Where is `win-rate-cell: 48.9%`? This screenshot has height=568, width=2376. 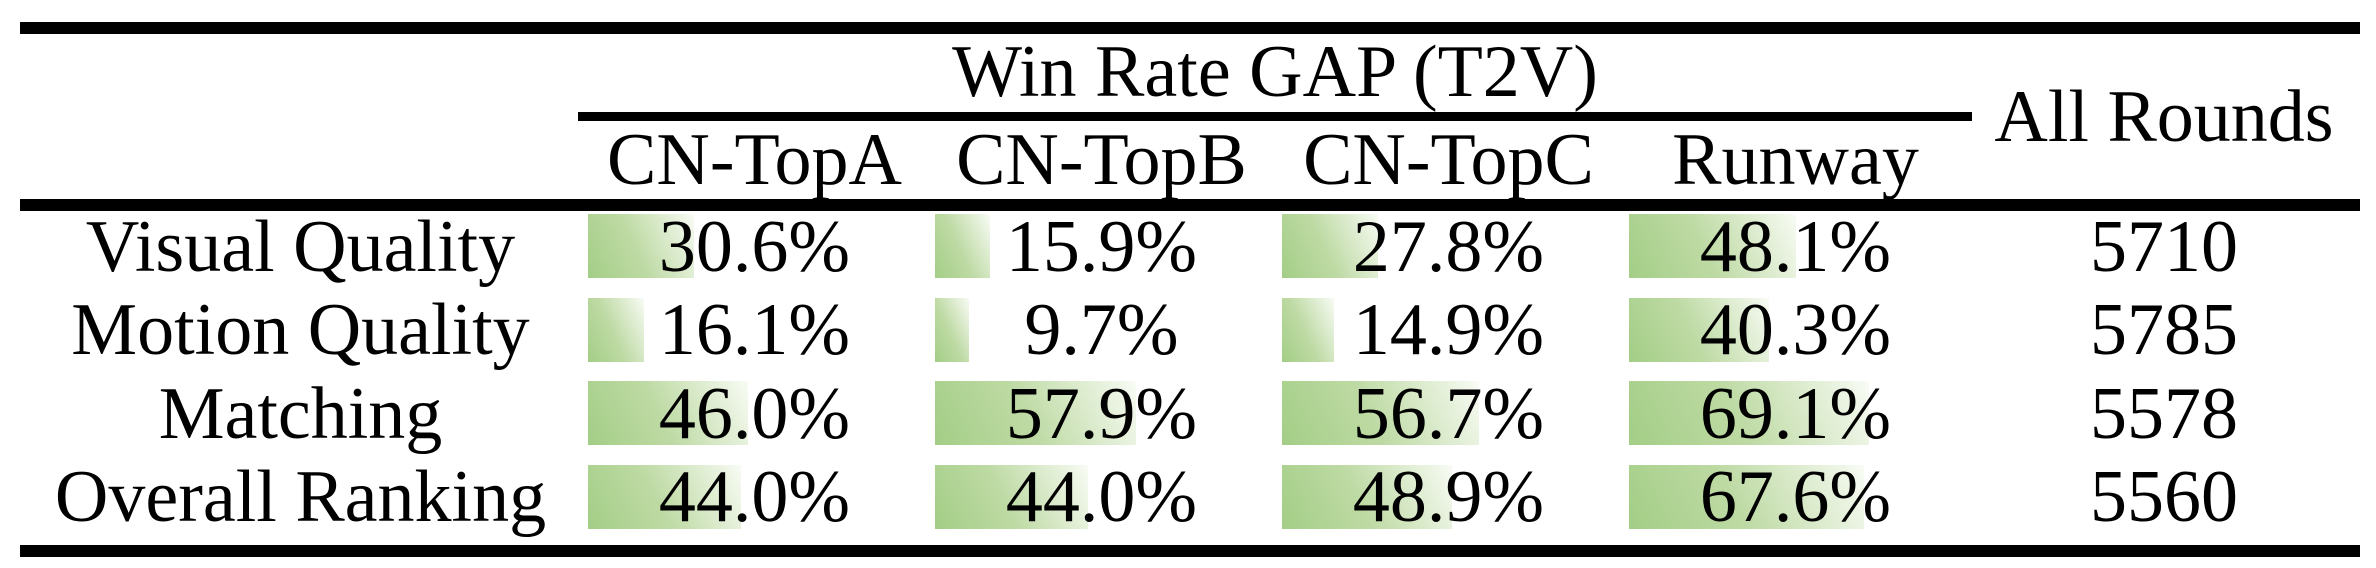 win-rate-cell: 48.9% is located at coordinates (1448, 497).